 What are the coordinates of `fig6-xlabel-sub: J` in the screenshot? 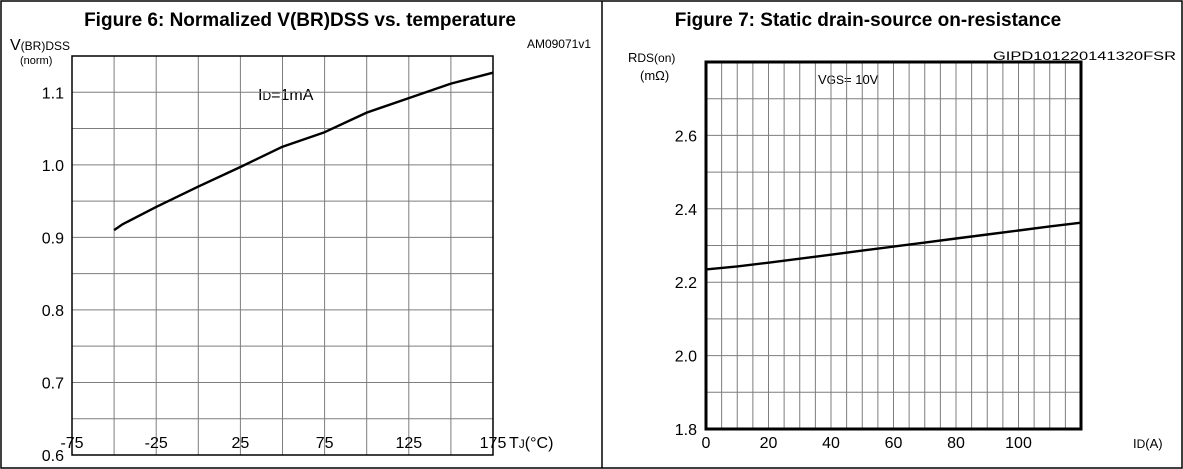 It's located at (522, 444).